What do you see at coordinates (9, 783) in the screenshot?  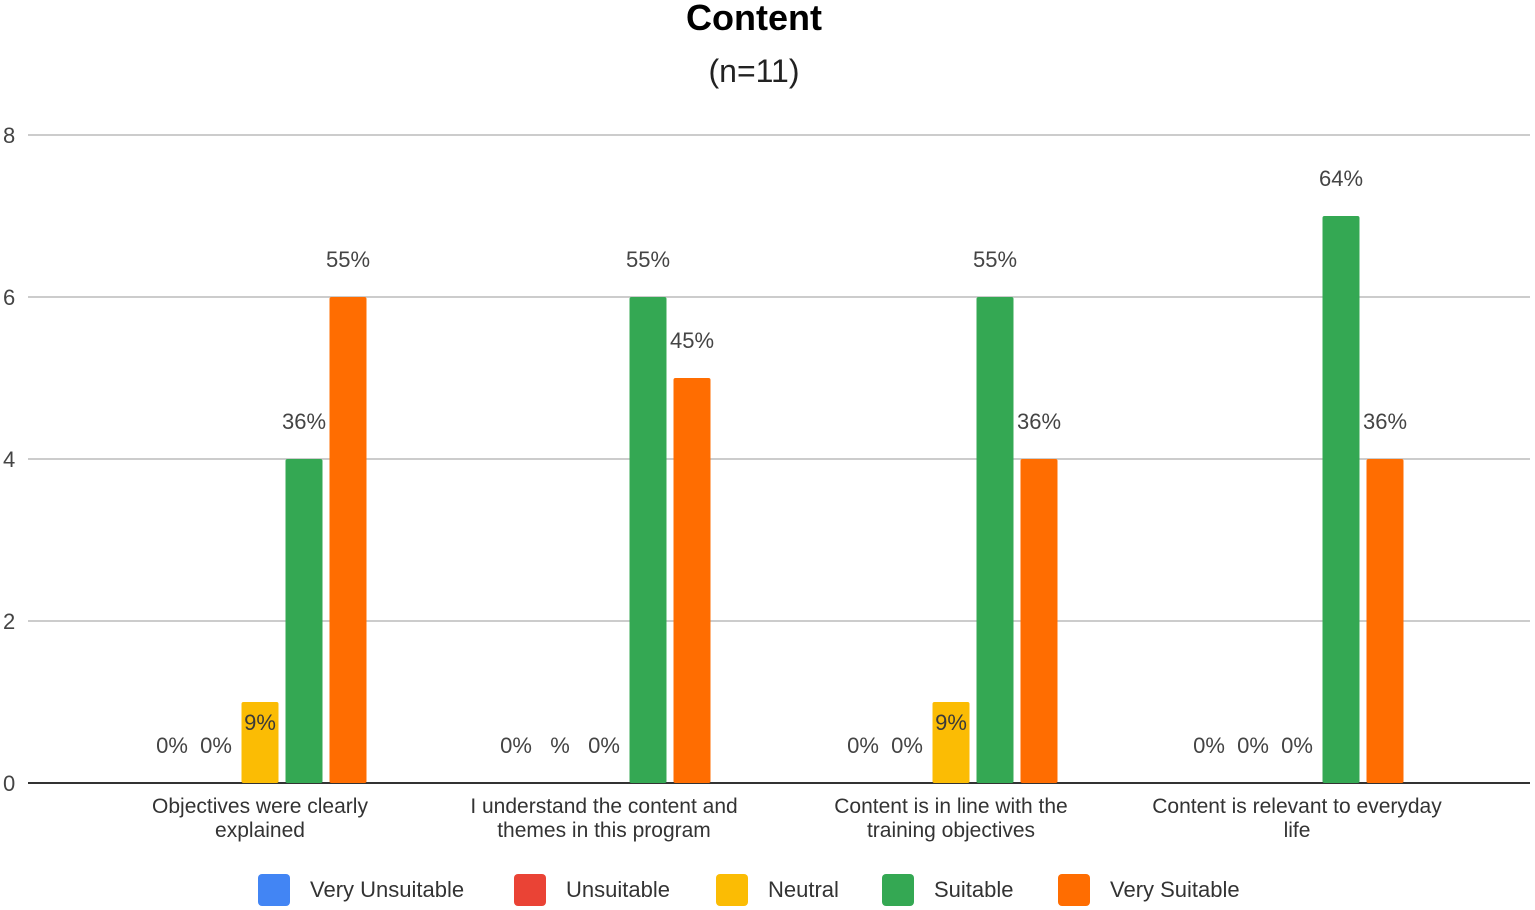 I see `y-tick-label: 0` at bounding box center [9, 783].